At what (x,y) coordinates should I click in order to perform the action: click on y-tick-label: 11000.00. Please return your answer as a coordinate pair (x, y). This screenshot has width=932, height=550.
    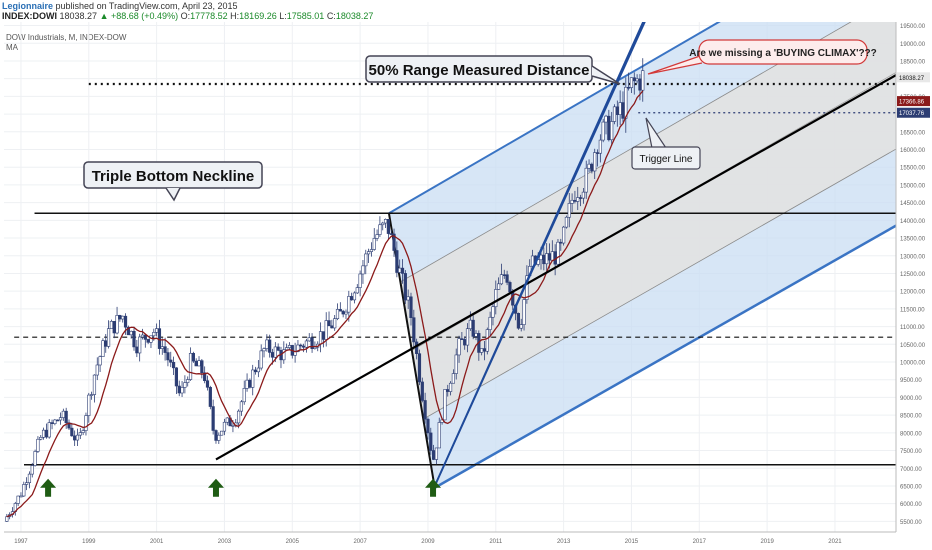
    Looking at the image, I should click on (912, 328).